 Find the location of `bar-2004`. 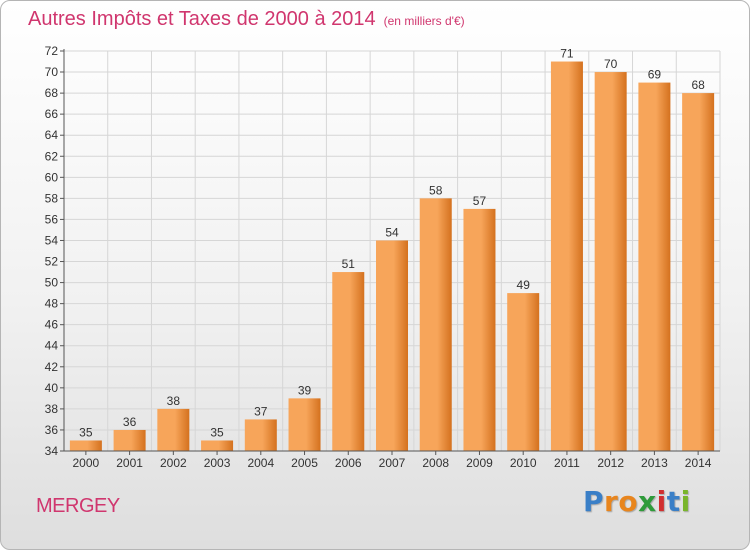

bar-2004 is located at coordinates (260, 435).